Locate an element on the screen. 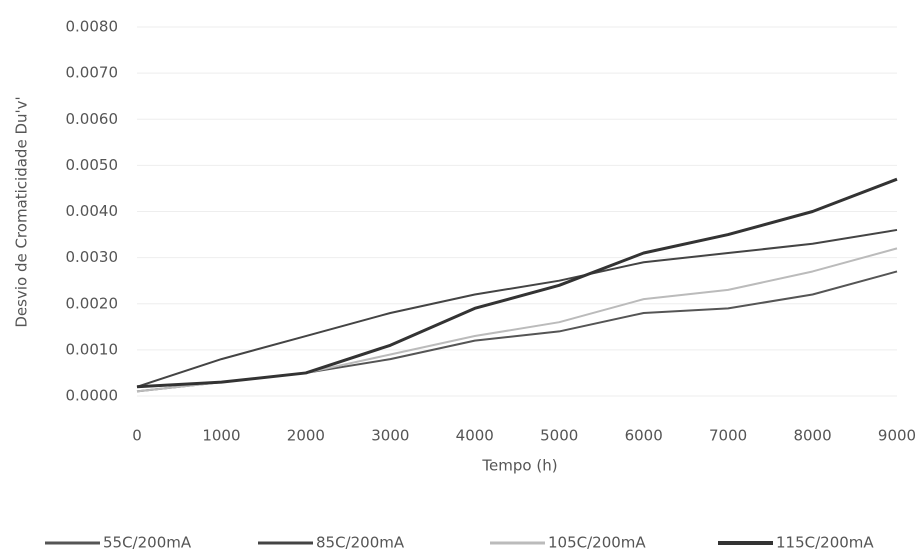 Image resolution: width=923 pixels, height=556 pixels. y-tick-label: 0.0050 is located at coordinates (92, 165).